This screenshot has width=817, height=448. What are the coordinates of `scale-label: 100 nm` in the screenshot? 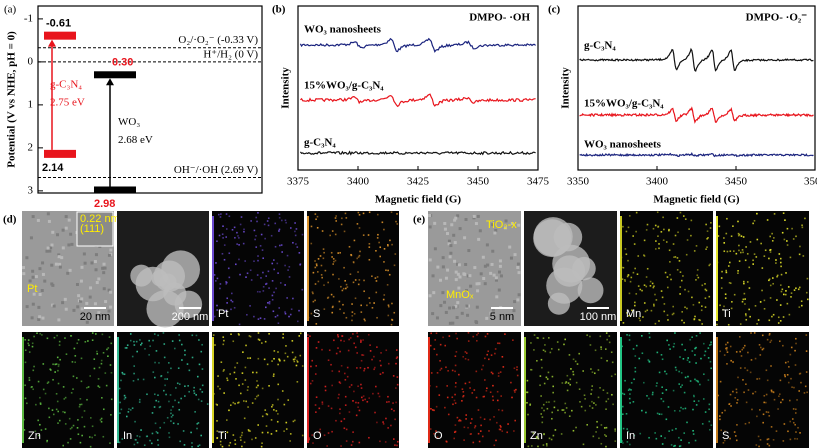 It's located at (598, 317).